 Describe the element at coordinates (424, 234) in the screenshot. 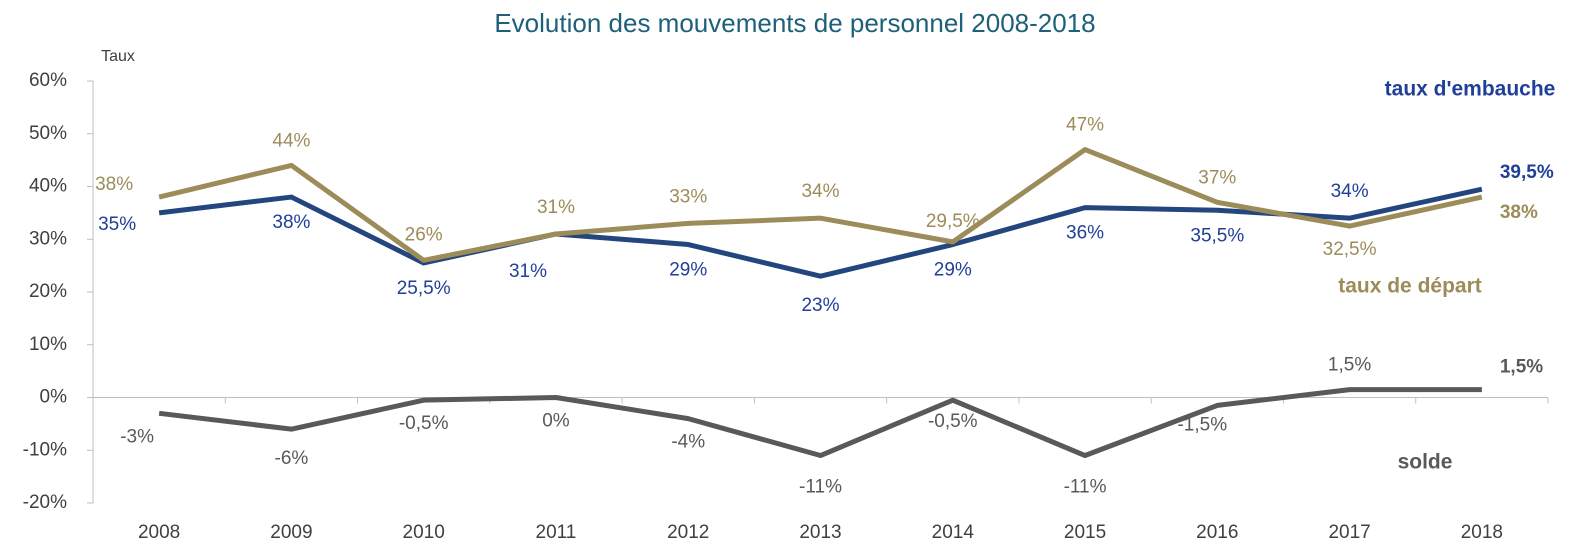

I see `data-label: 26%` at that location.